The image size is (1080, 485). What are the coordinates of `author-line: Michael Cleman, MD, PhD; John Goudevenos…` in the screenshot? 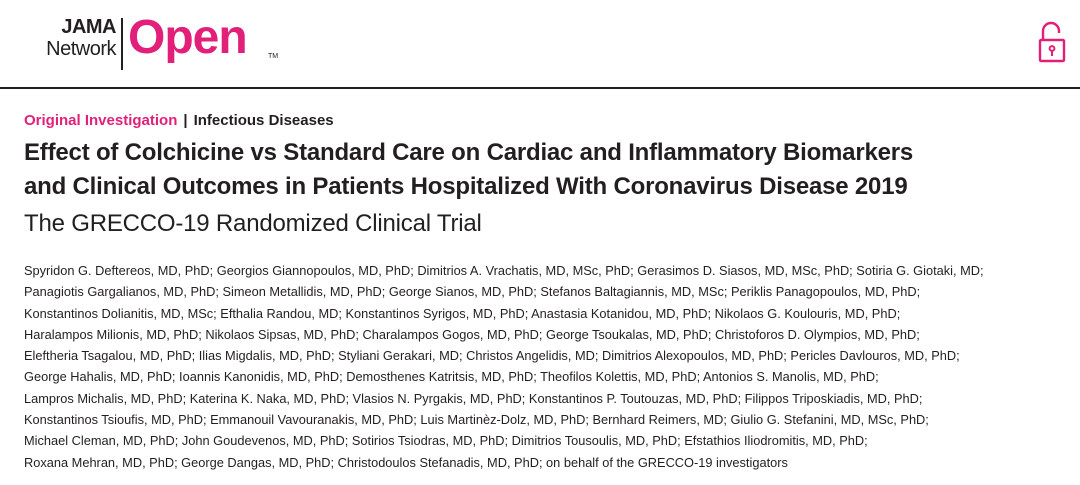 It's located at (446, 441).